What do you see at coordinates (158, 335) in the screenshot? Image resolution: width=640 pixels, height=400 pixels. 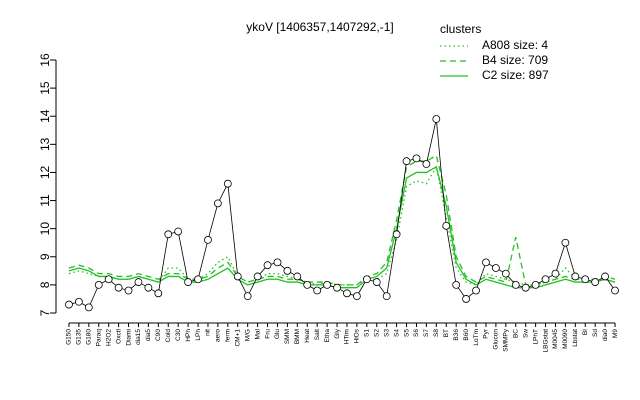 I see `x-tick-label: C90` at bounding box center [158, 335].